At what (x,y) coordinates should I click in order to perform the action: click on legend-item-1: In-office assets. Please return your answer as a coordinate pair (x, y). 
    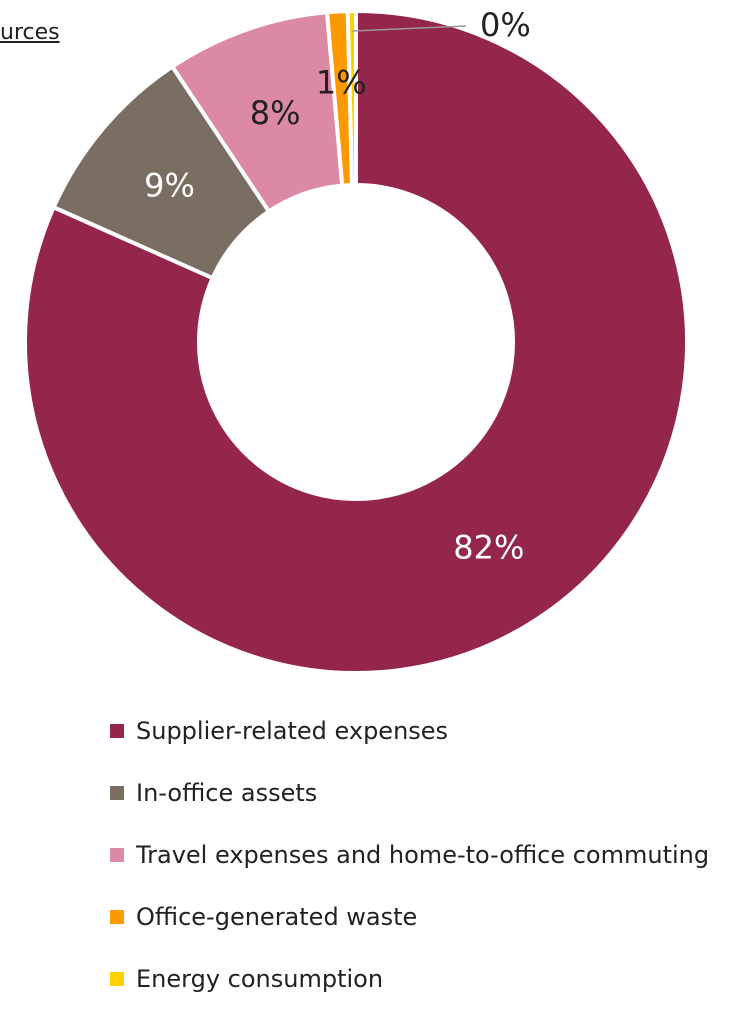
    Looking at the image, I should click on (409, 793).